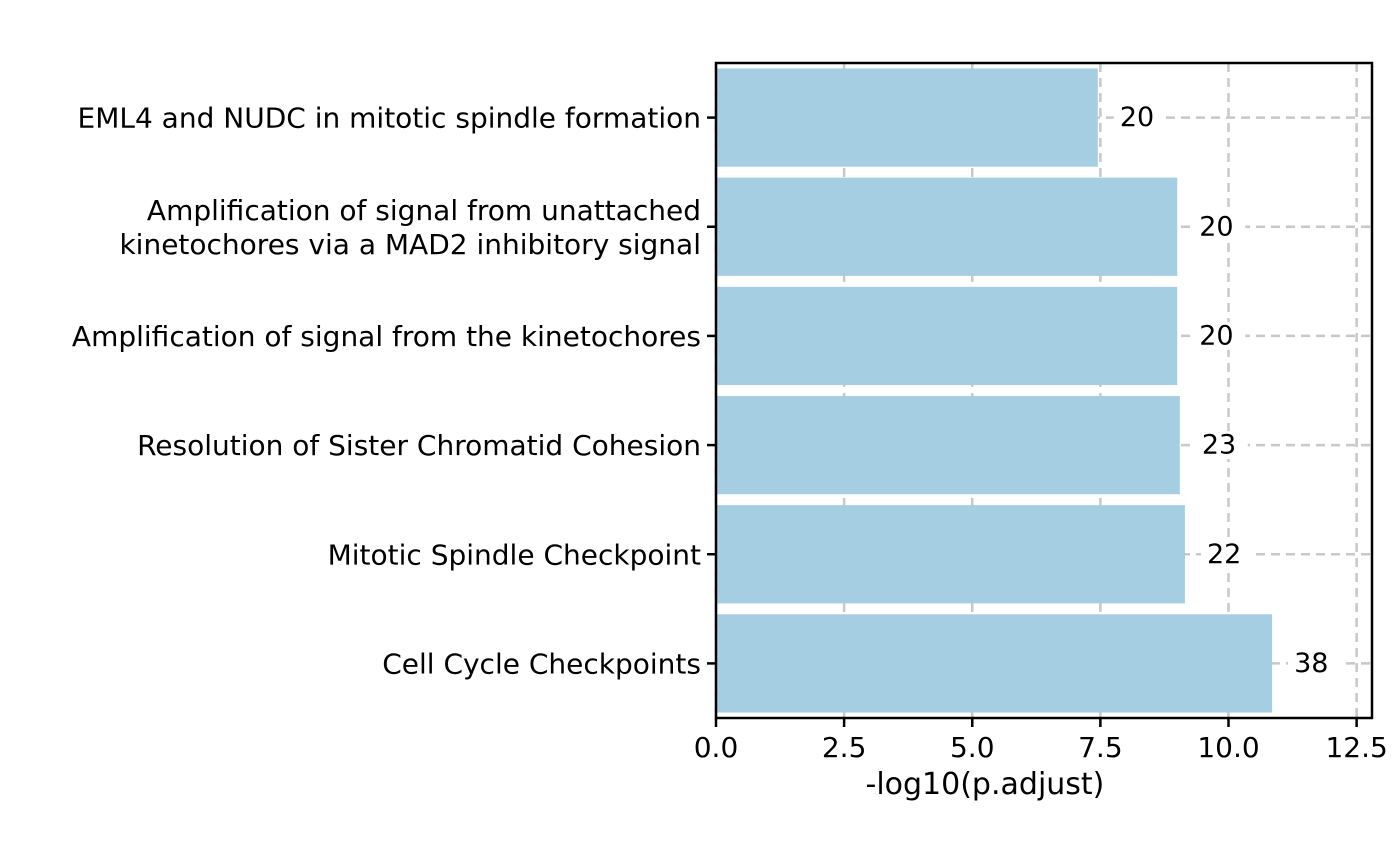 The height and width of the screenshot is (866, 1400). I want to click on bar-value-label: 23, so click(1219, 445).